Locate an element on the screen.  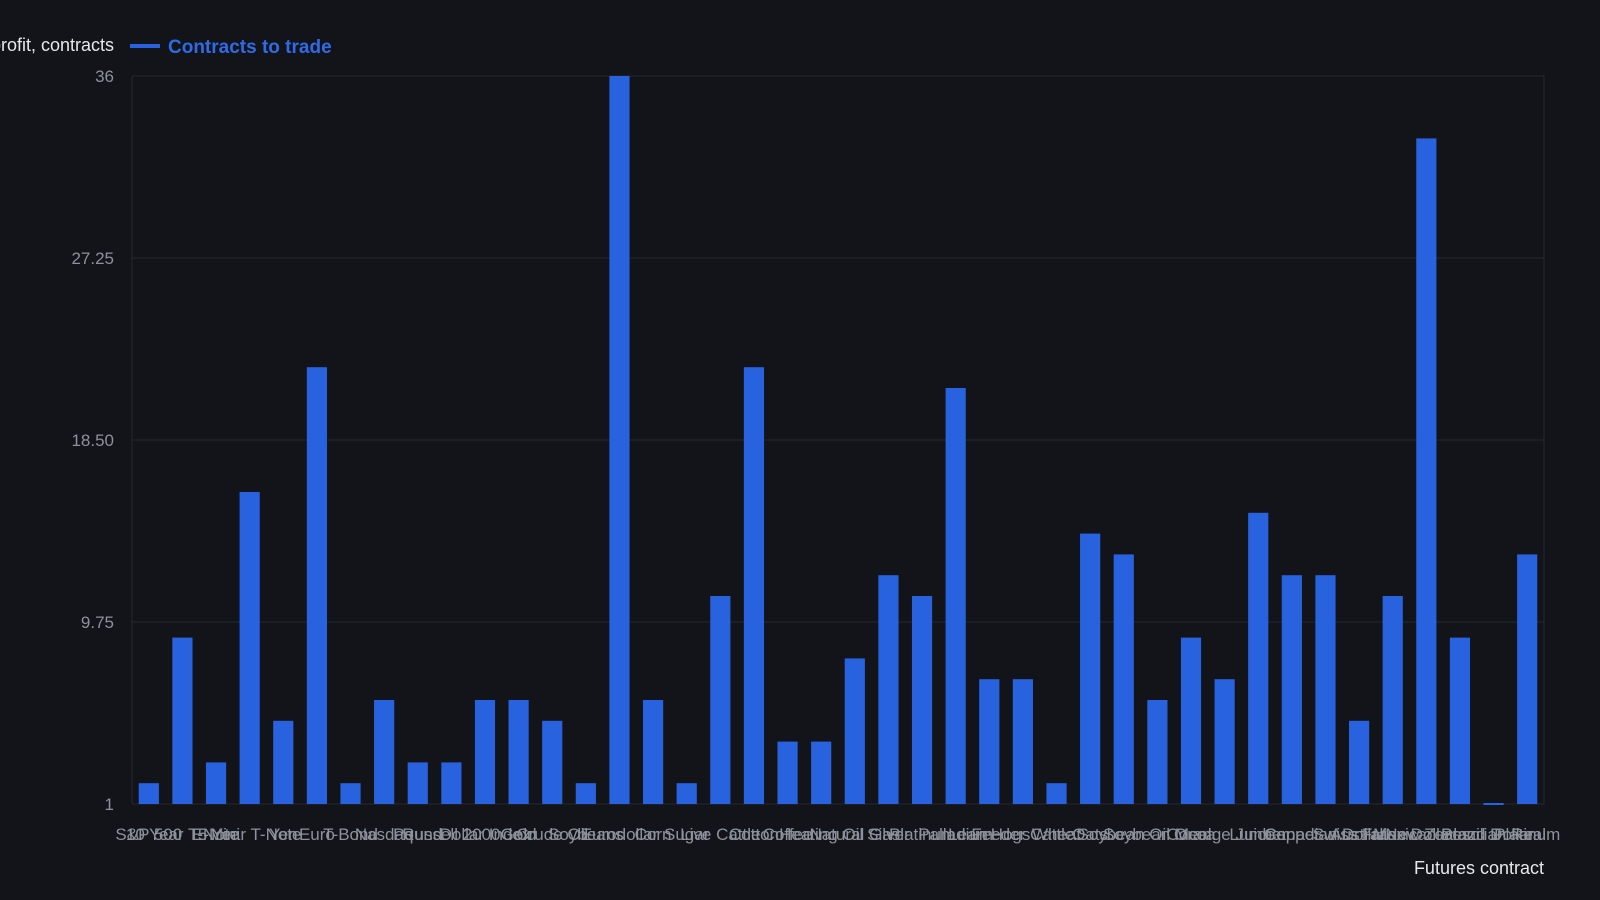
x-tick-label: 5 Year T-Note is located at coordinates (250, 834).